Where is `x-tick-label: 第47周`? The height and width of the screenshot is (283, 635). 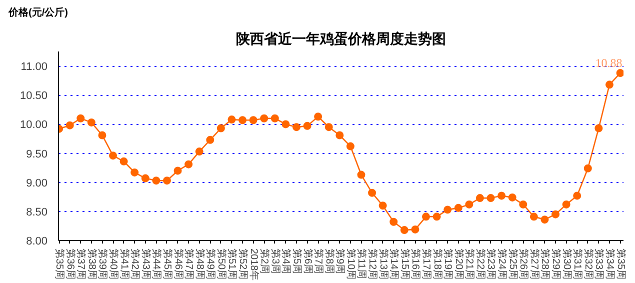 x-tick-label: 第47周 is located at coordinates (189, 264).